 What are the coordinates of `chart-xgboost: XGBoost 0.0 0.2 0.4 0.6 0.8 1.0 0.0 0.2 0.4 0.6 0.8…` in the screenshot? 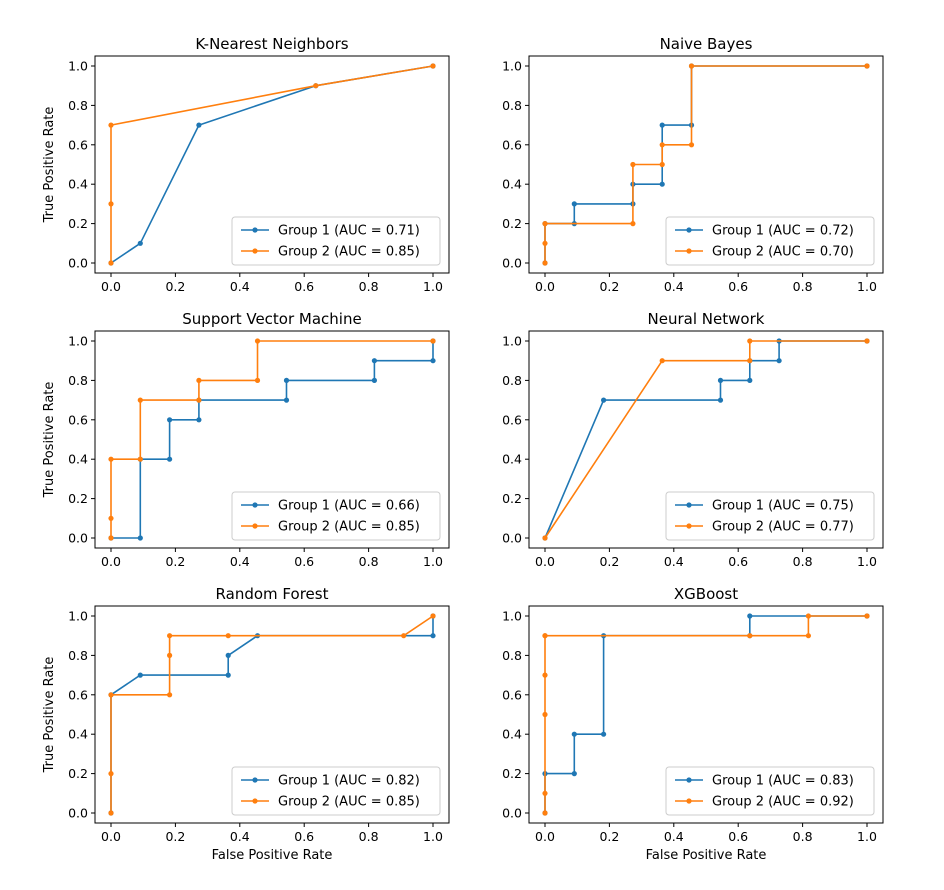 It's located at (693, 724).